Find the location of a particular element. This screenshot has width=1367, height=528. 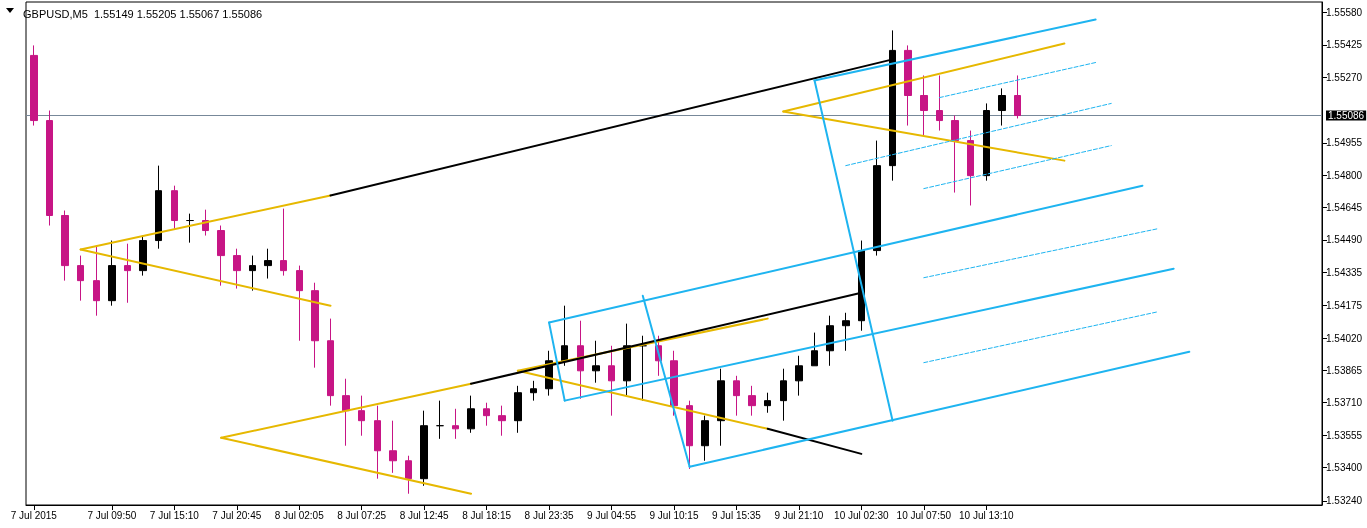

x-tick-label: 8 Jul 23:35 is located at coordinates (549, 515).